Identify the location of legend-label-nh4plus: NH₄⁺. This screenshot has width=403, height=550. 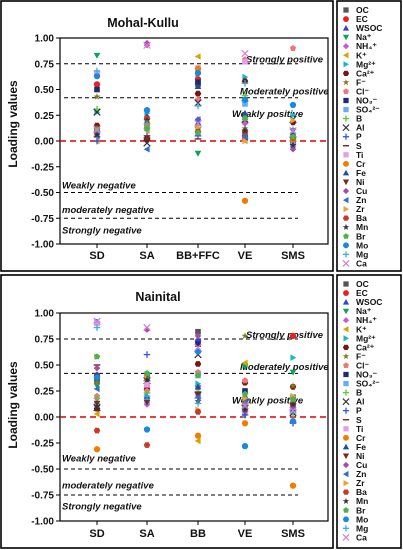
(366, 320).